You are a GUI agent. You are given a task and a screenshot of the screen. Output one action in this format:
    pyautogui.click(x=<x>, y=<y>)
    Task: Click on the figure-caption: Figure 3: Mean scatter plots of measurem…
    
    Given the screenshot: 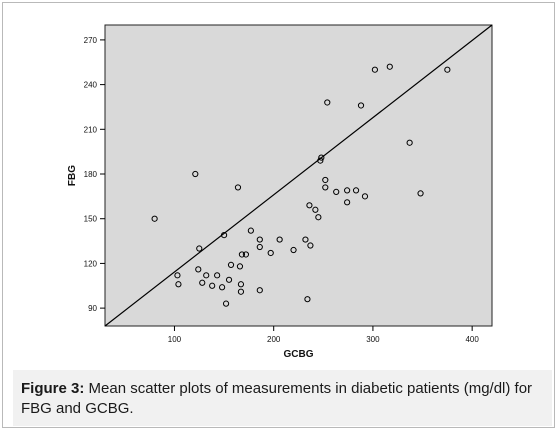 What is the action you would take?
    pyautogui.click(x=283, y=399)
    